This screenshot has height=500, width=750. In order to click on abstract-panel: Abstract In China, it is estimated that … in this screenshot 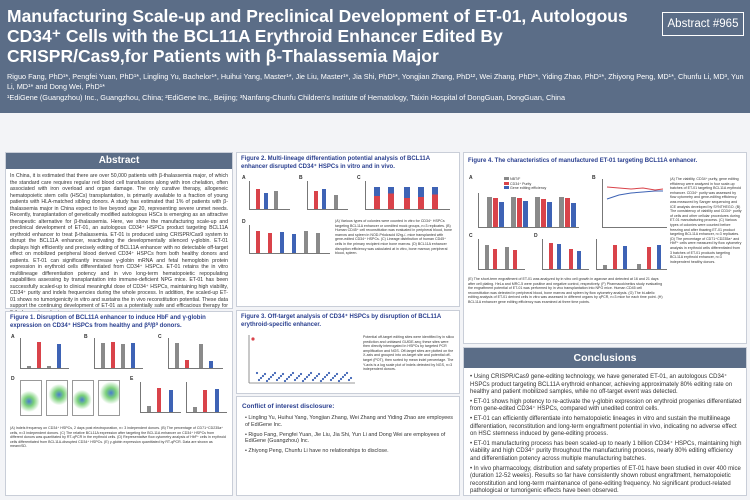, I will do `click(119, 234)`.